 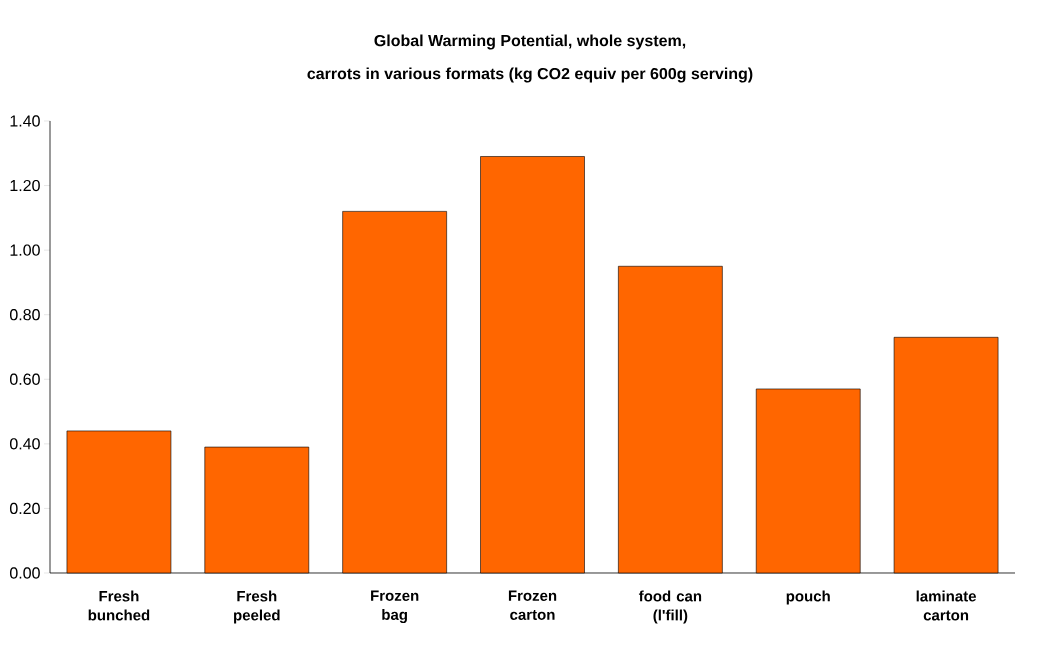 I want to click on y-tick-label: 0.20, so click(x=24, y=508).